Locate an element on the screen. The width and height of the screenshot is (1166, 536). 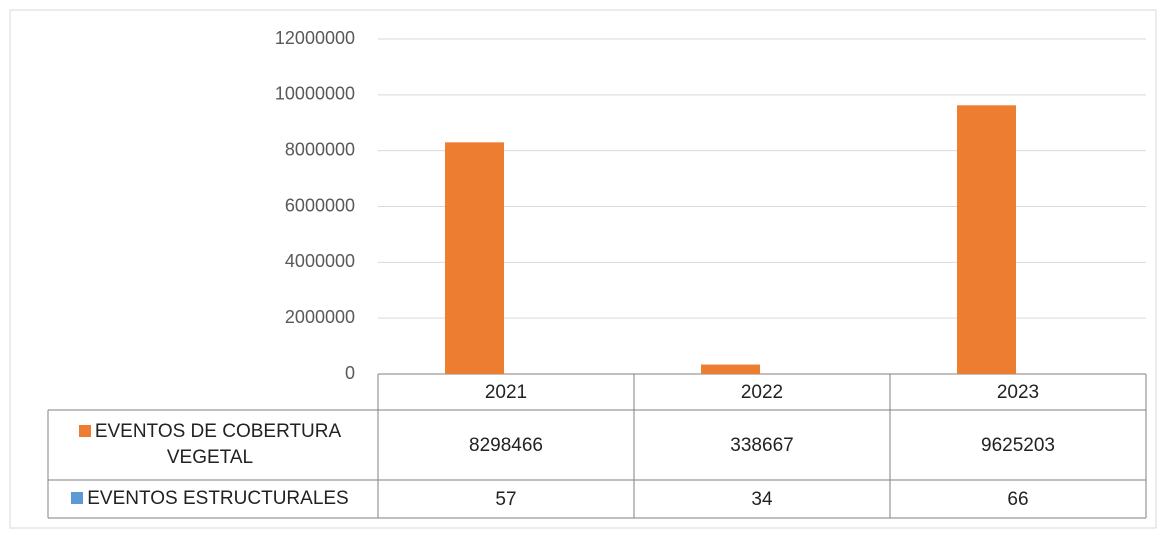
y-tick-label: 12000000 is located at coordinates (315, 38).